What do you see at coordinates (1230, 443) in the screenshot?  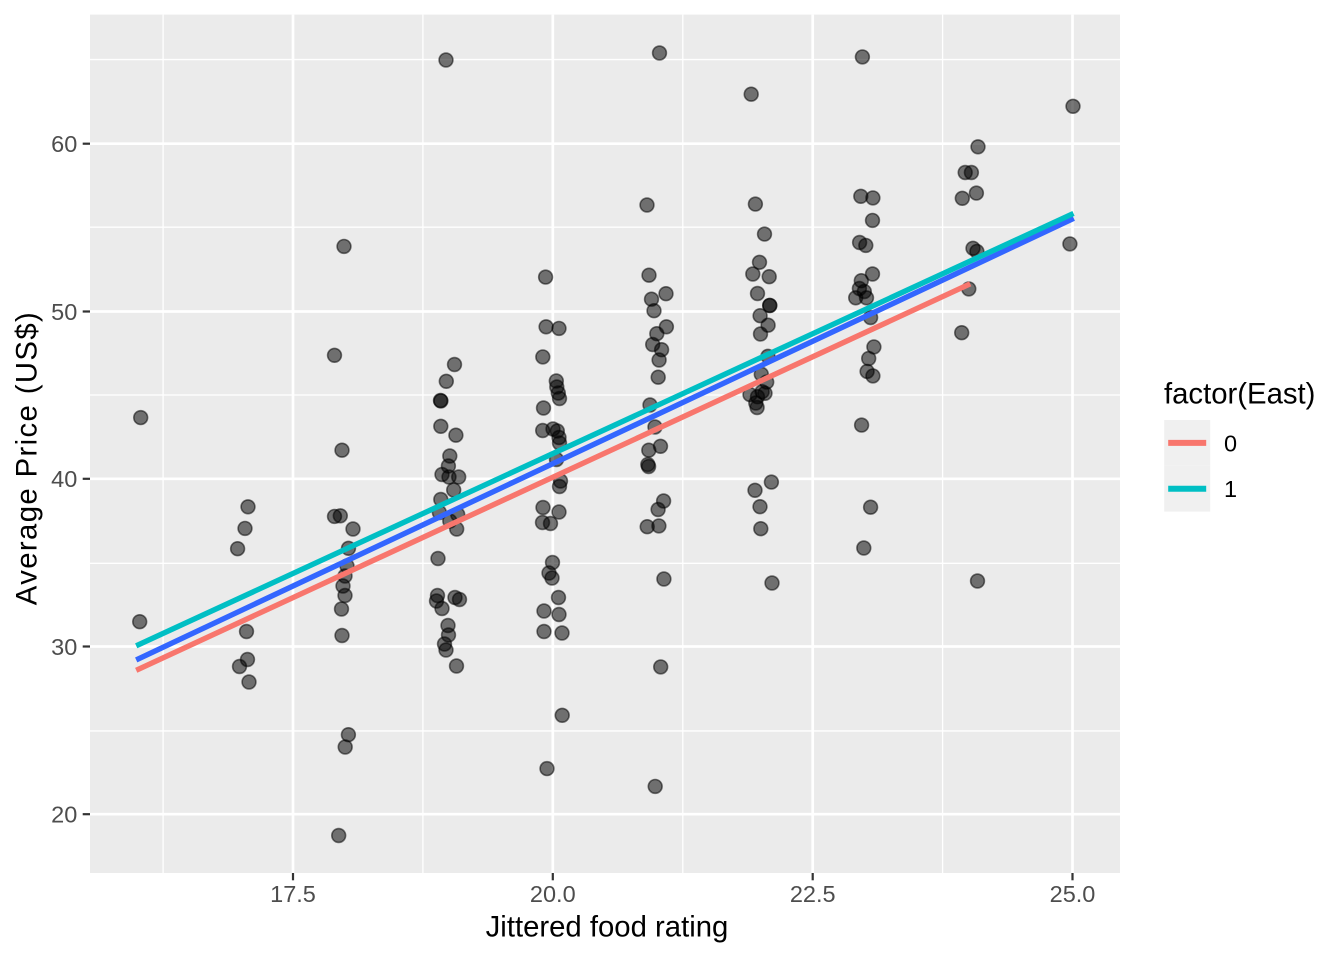 I see `svg-text: 0` at bounding box center [1230, 443].